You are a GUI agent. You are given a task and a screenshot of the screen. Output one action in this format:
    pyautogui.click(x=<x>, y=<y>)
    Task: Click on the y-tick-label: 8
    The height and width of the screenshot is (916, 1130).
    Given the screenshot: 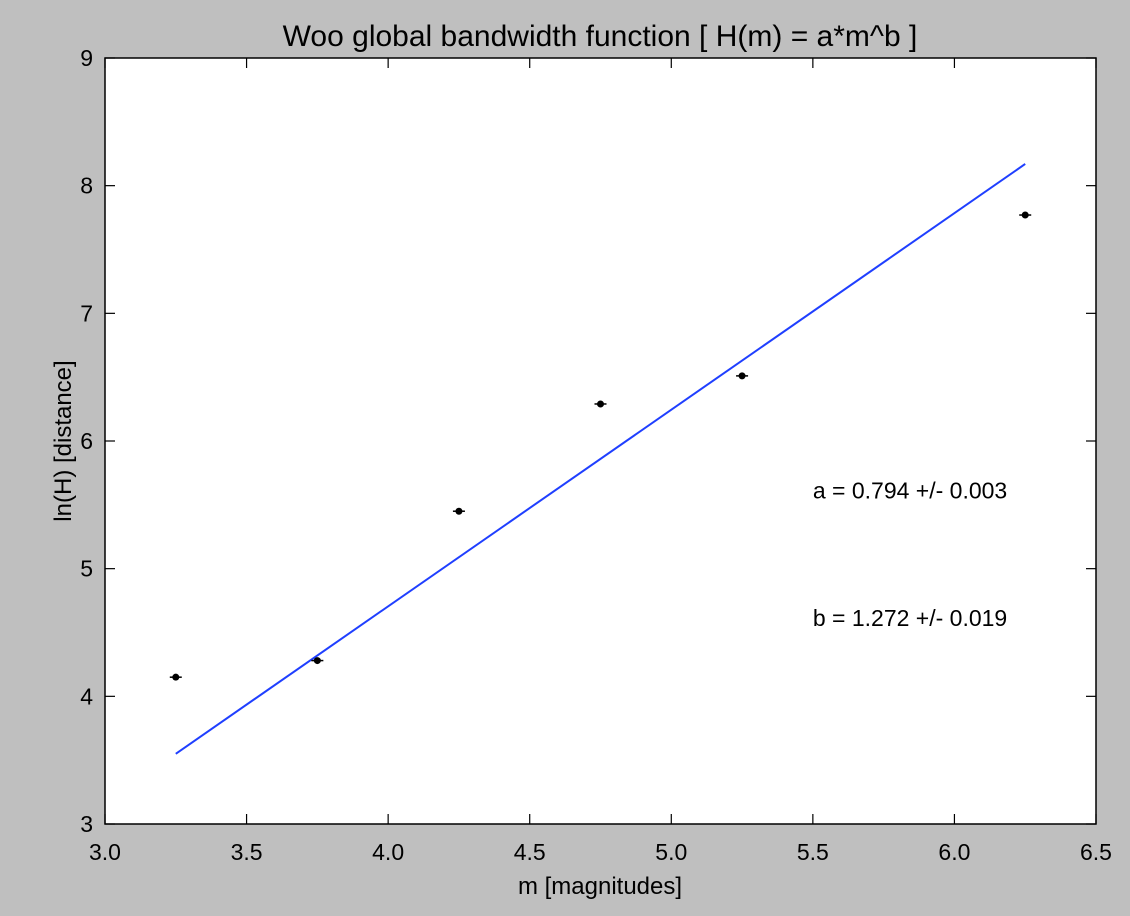 What is the action you would take?
    pyautogui.click(x=86, y=186)
    